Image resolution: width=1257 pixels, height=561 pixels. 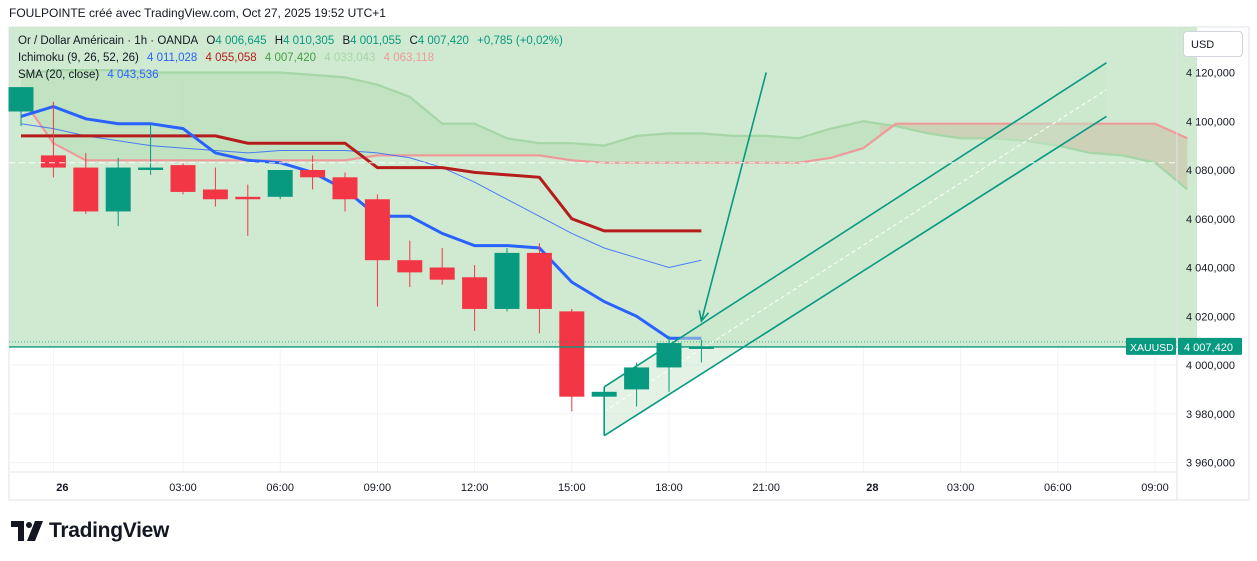 I want to click on price-tag: XAUUSD 4 007,420, so click(x=1184, y=346).